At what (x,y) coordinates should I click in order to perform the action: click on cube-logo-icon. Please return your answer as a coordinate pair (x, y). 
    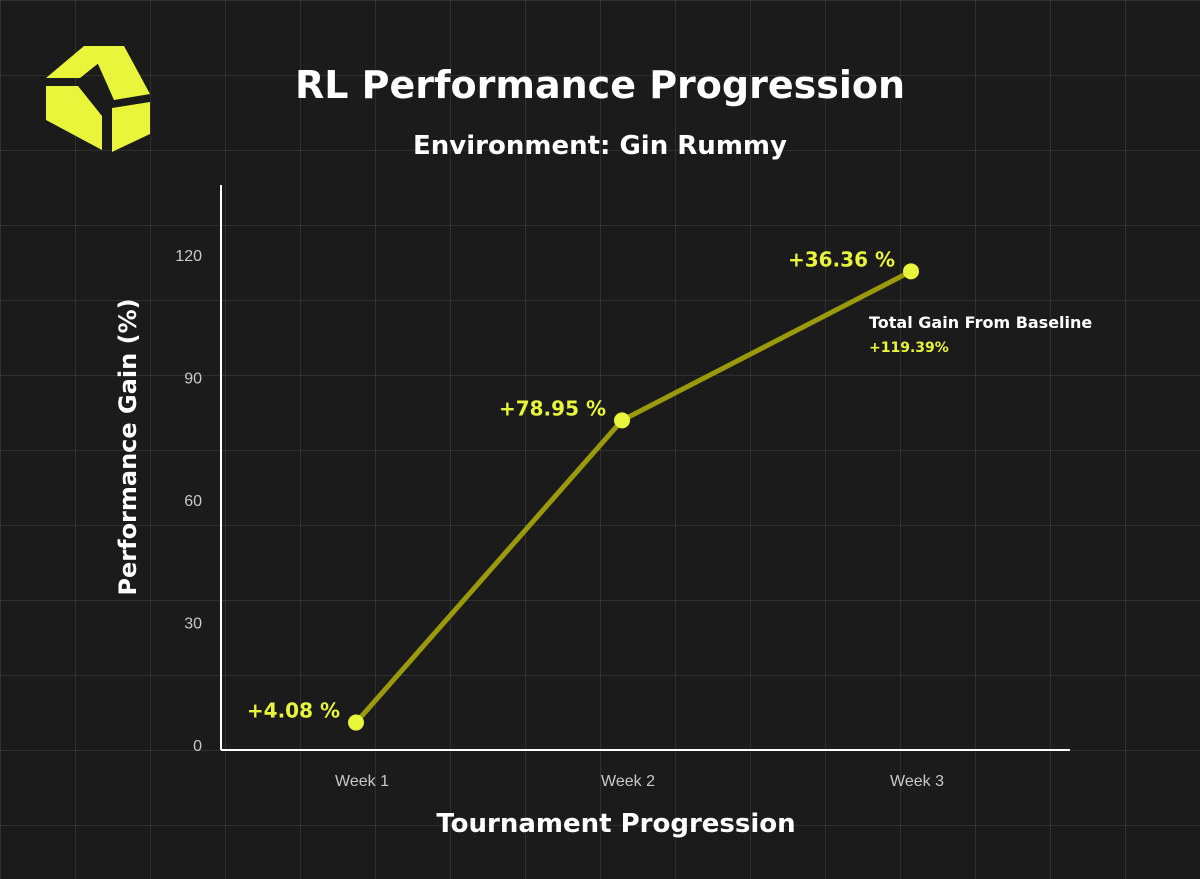
    Looking at the image, I should click on (98, 99).